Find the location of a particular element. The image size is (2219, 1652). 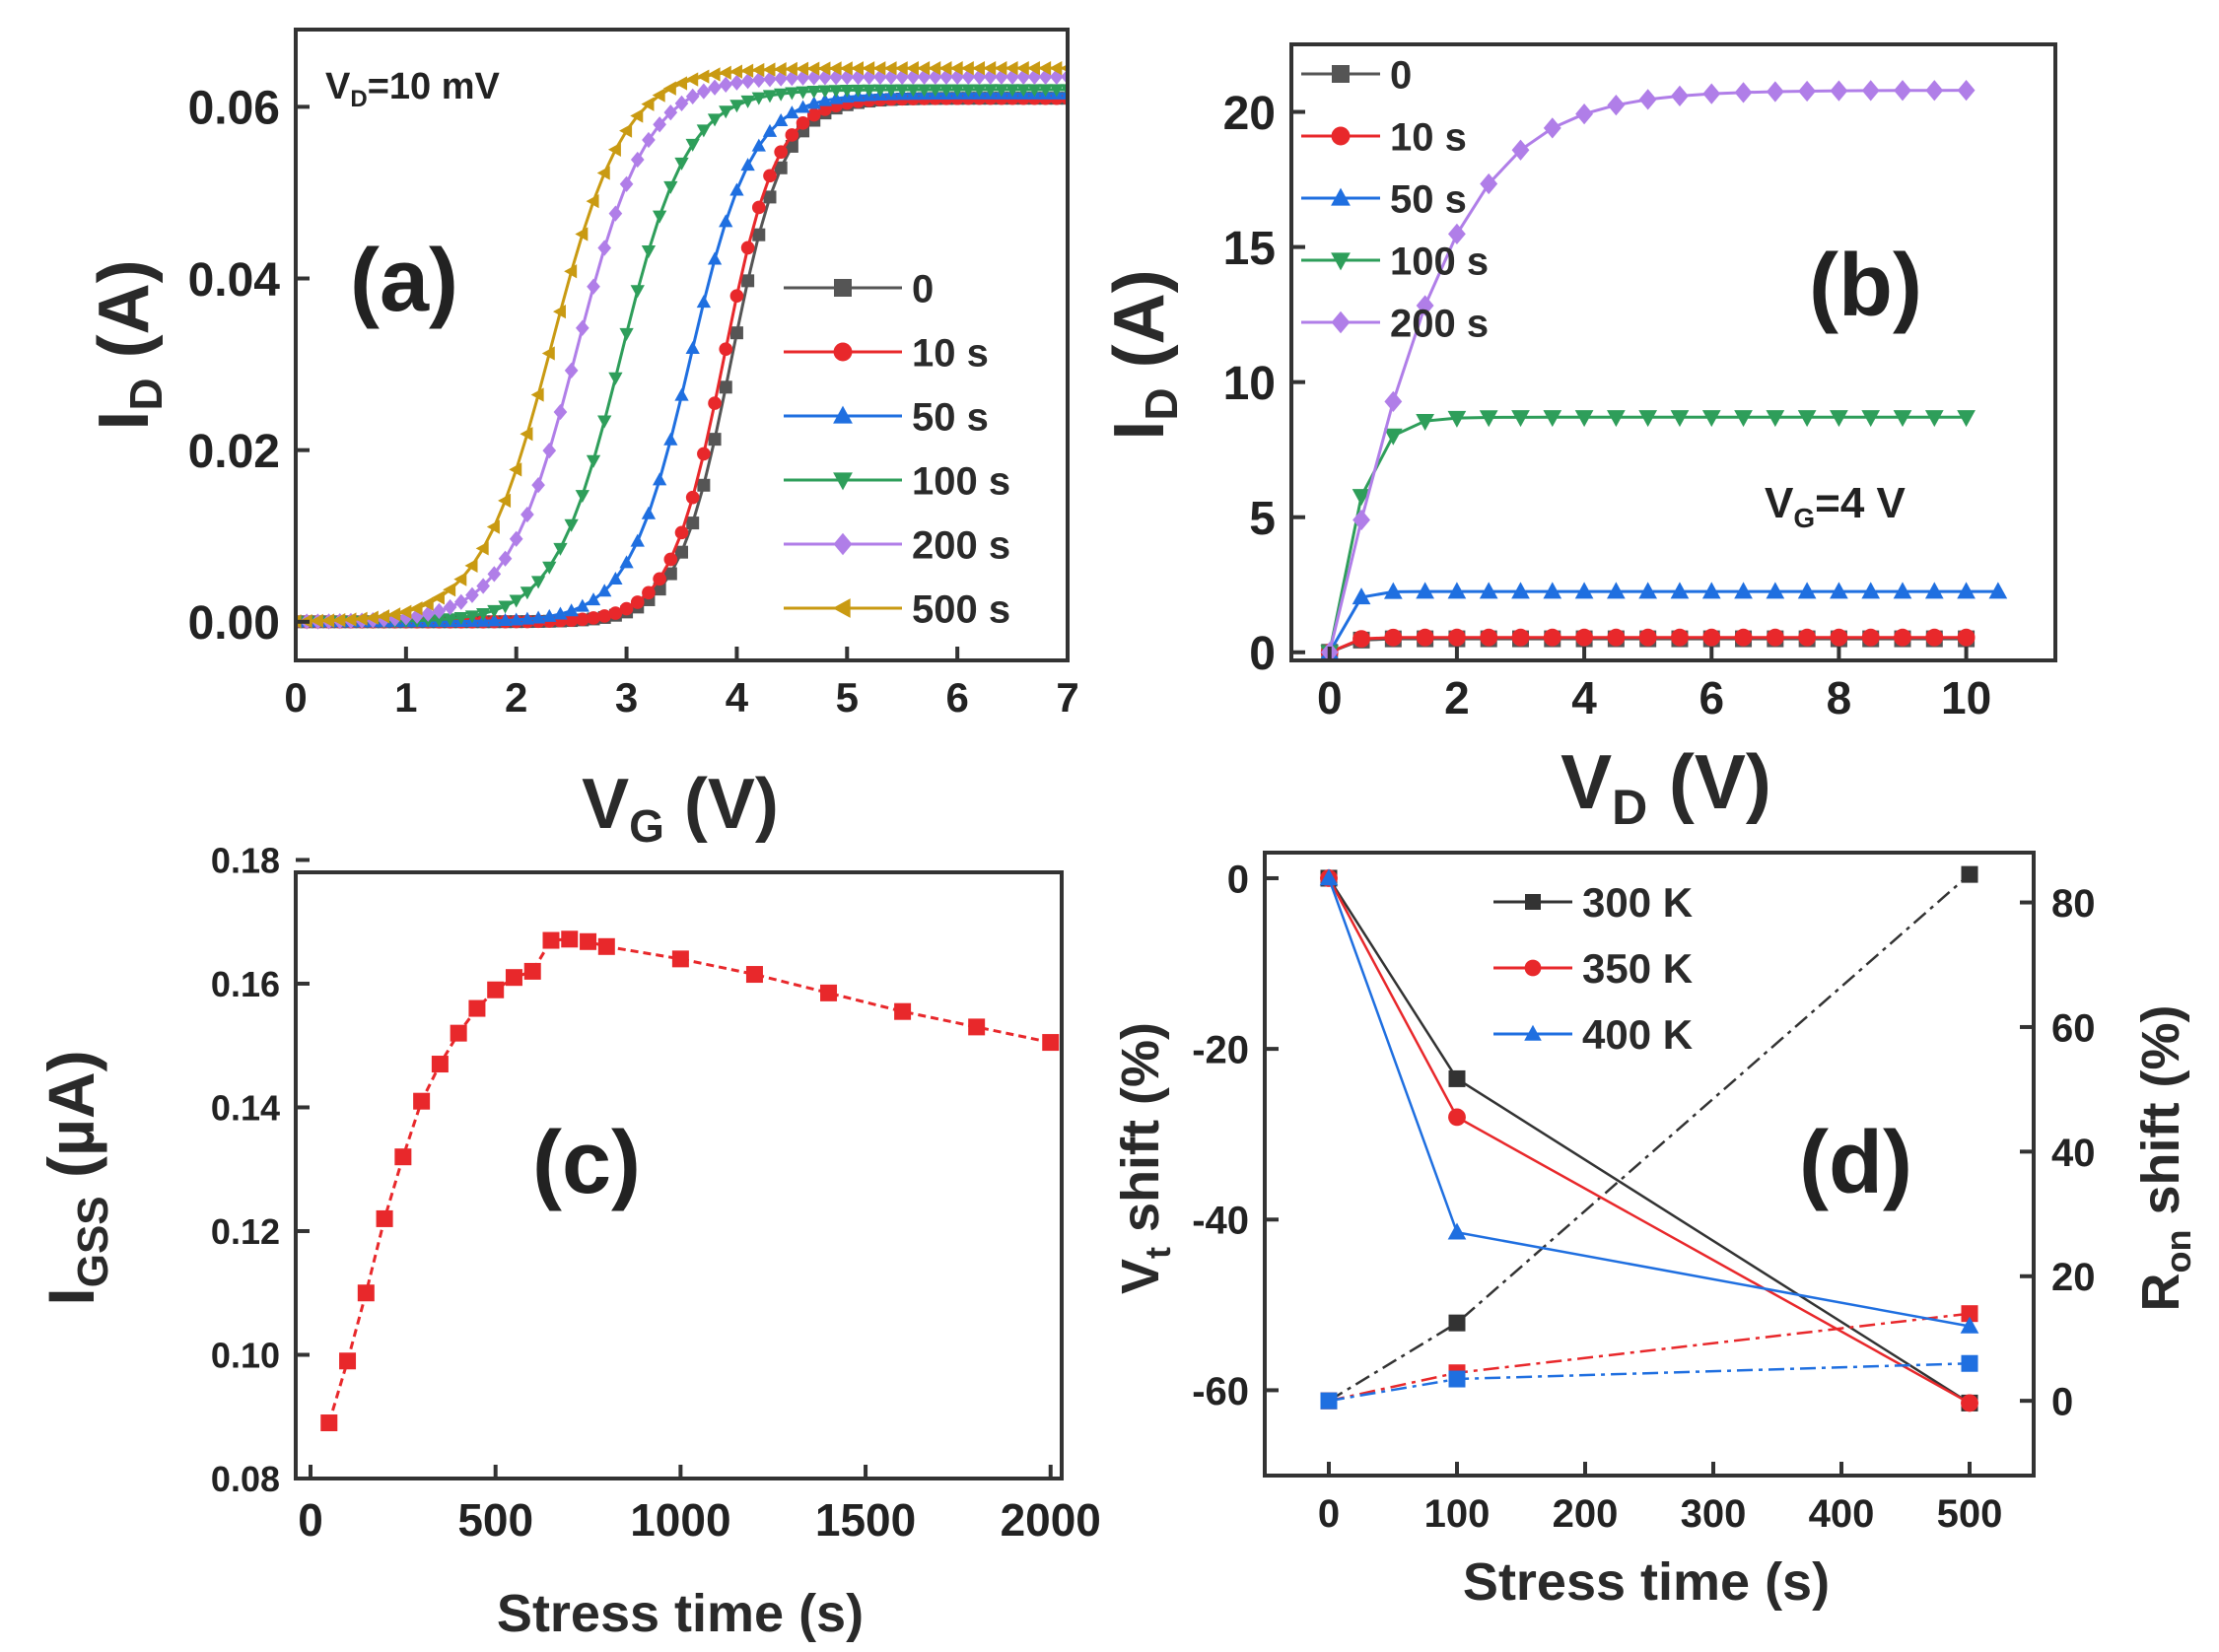

panel-c-ylabel: IGSS (µA) is located at coordinates (76, 1177).